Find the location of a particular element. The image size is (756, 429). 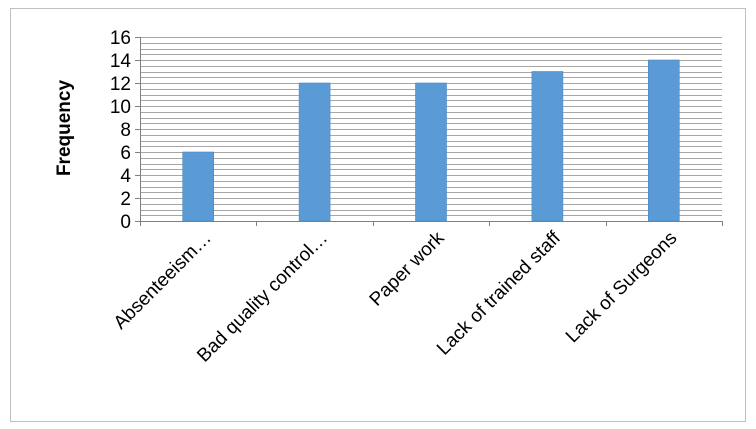

y-axis-title: Frequency is located at coordinates (64, 128).